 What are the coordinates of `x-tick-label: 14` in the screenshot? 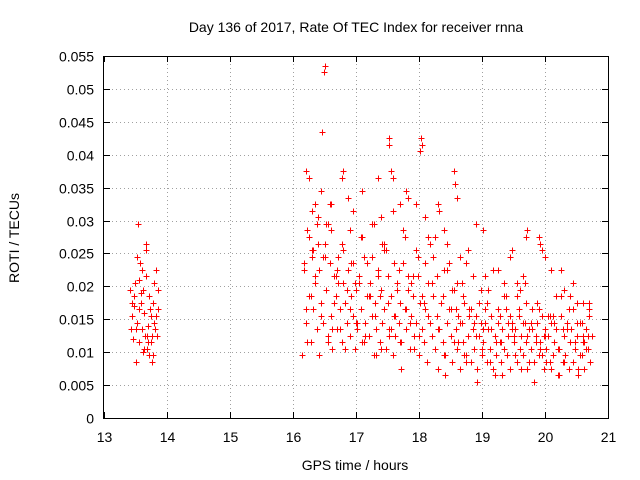 It's located at (168, 437).